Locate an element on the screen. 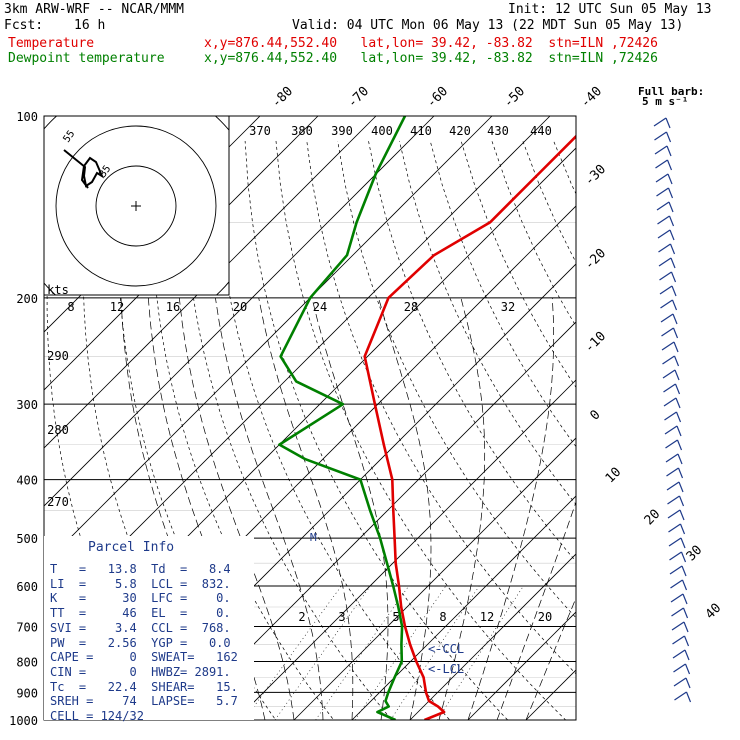  isotherm-line is located at coordinates (492, 636).